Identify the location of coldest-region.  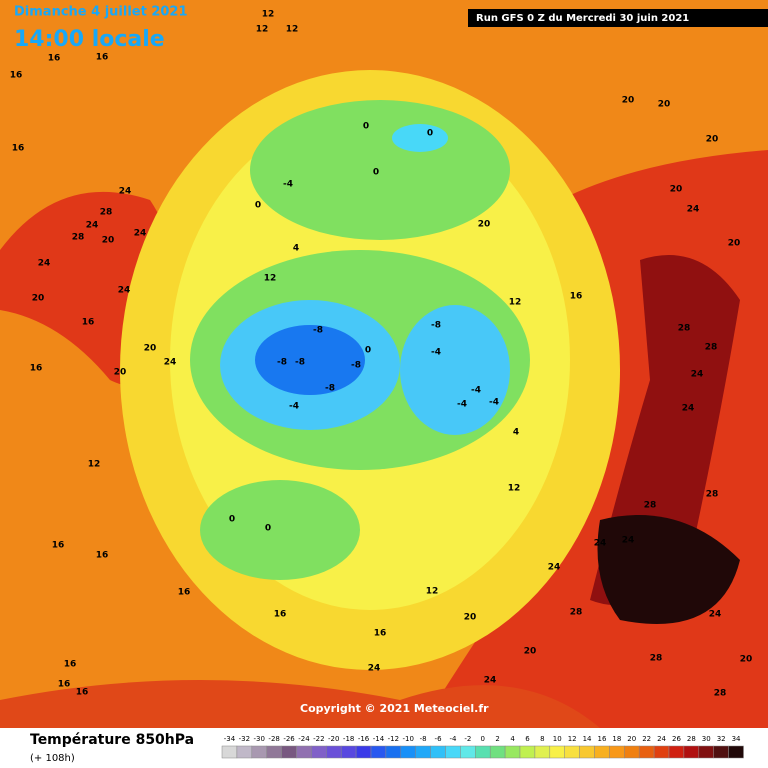
(310, 360).